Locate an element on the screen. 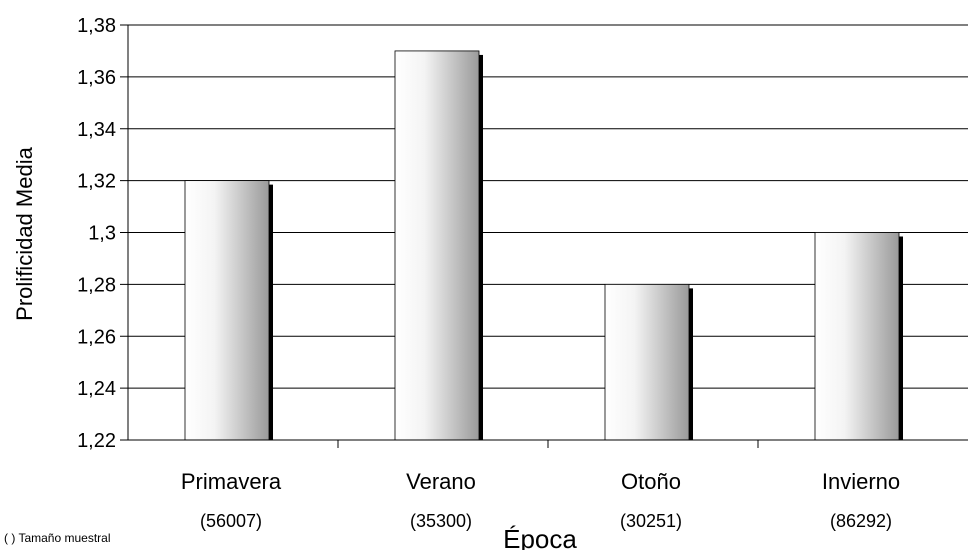 This screenshot has width=968, height=550. y-tick-label: 1,38 is located at coordinates (96, 26).